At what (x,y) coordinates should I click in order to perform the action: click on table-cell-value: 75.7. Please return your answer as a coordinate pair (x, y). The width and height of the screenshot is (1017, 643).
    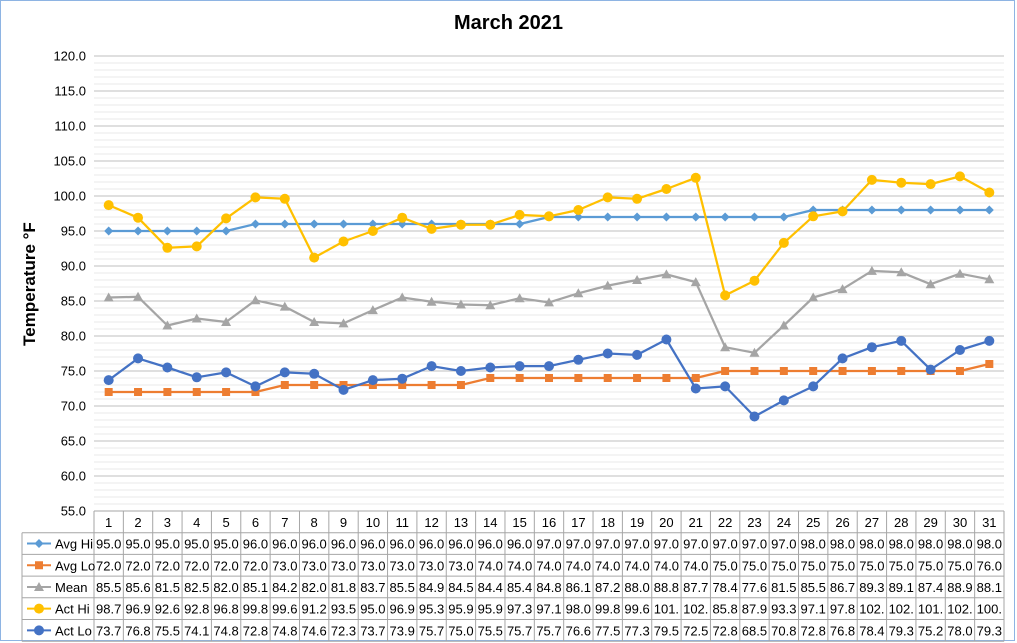
    Looking at the image, I should click on (431, 630).